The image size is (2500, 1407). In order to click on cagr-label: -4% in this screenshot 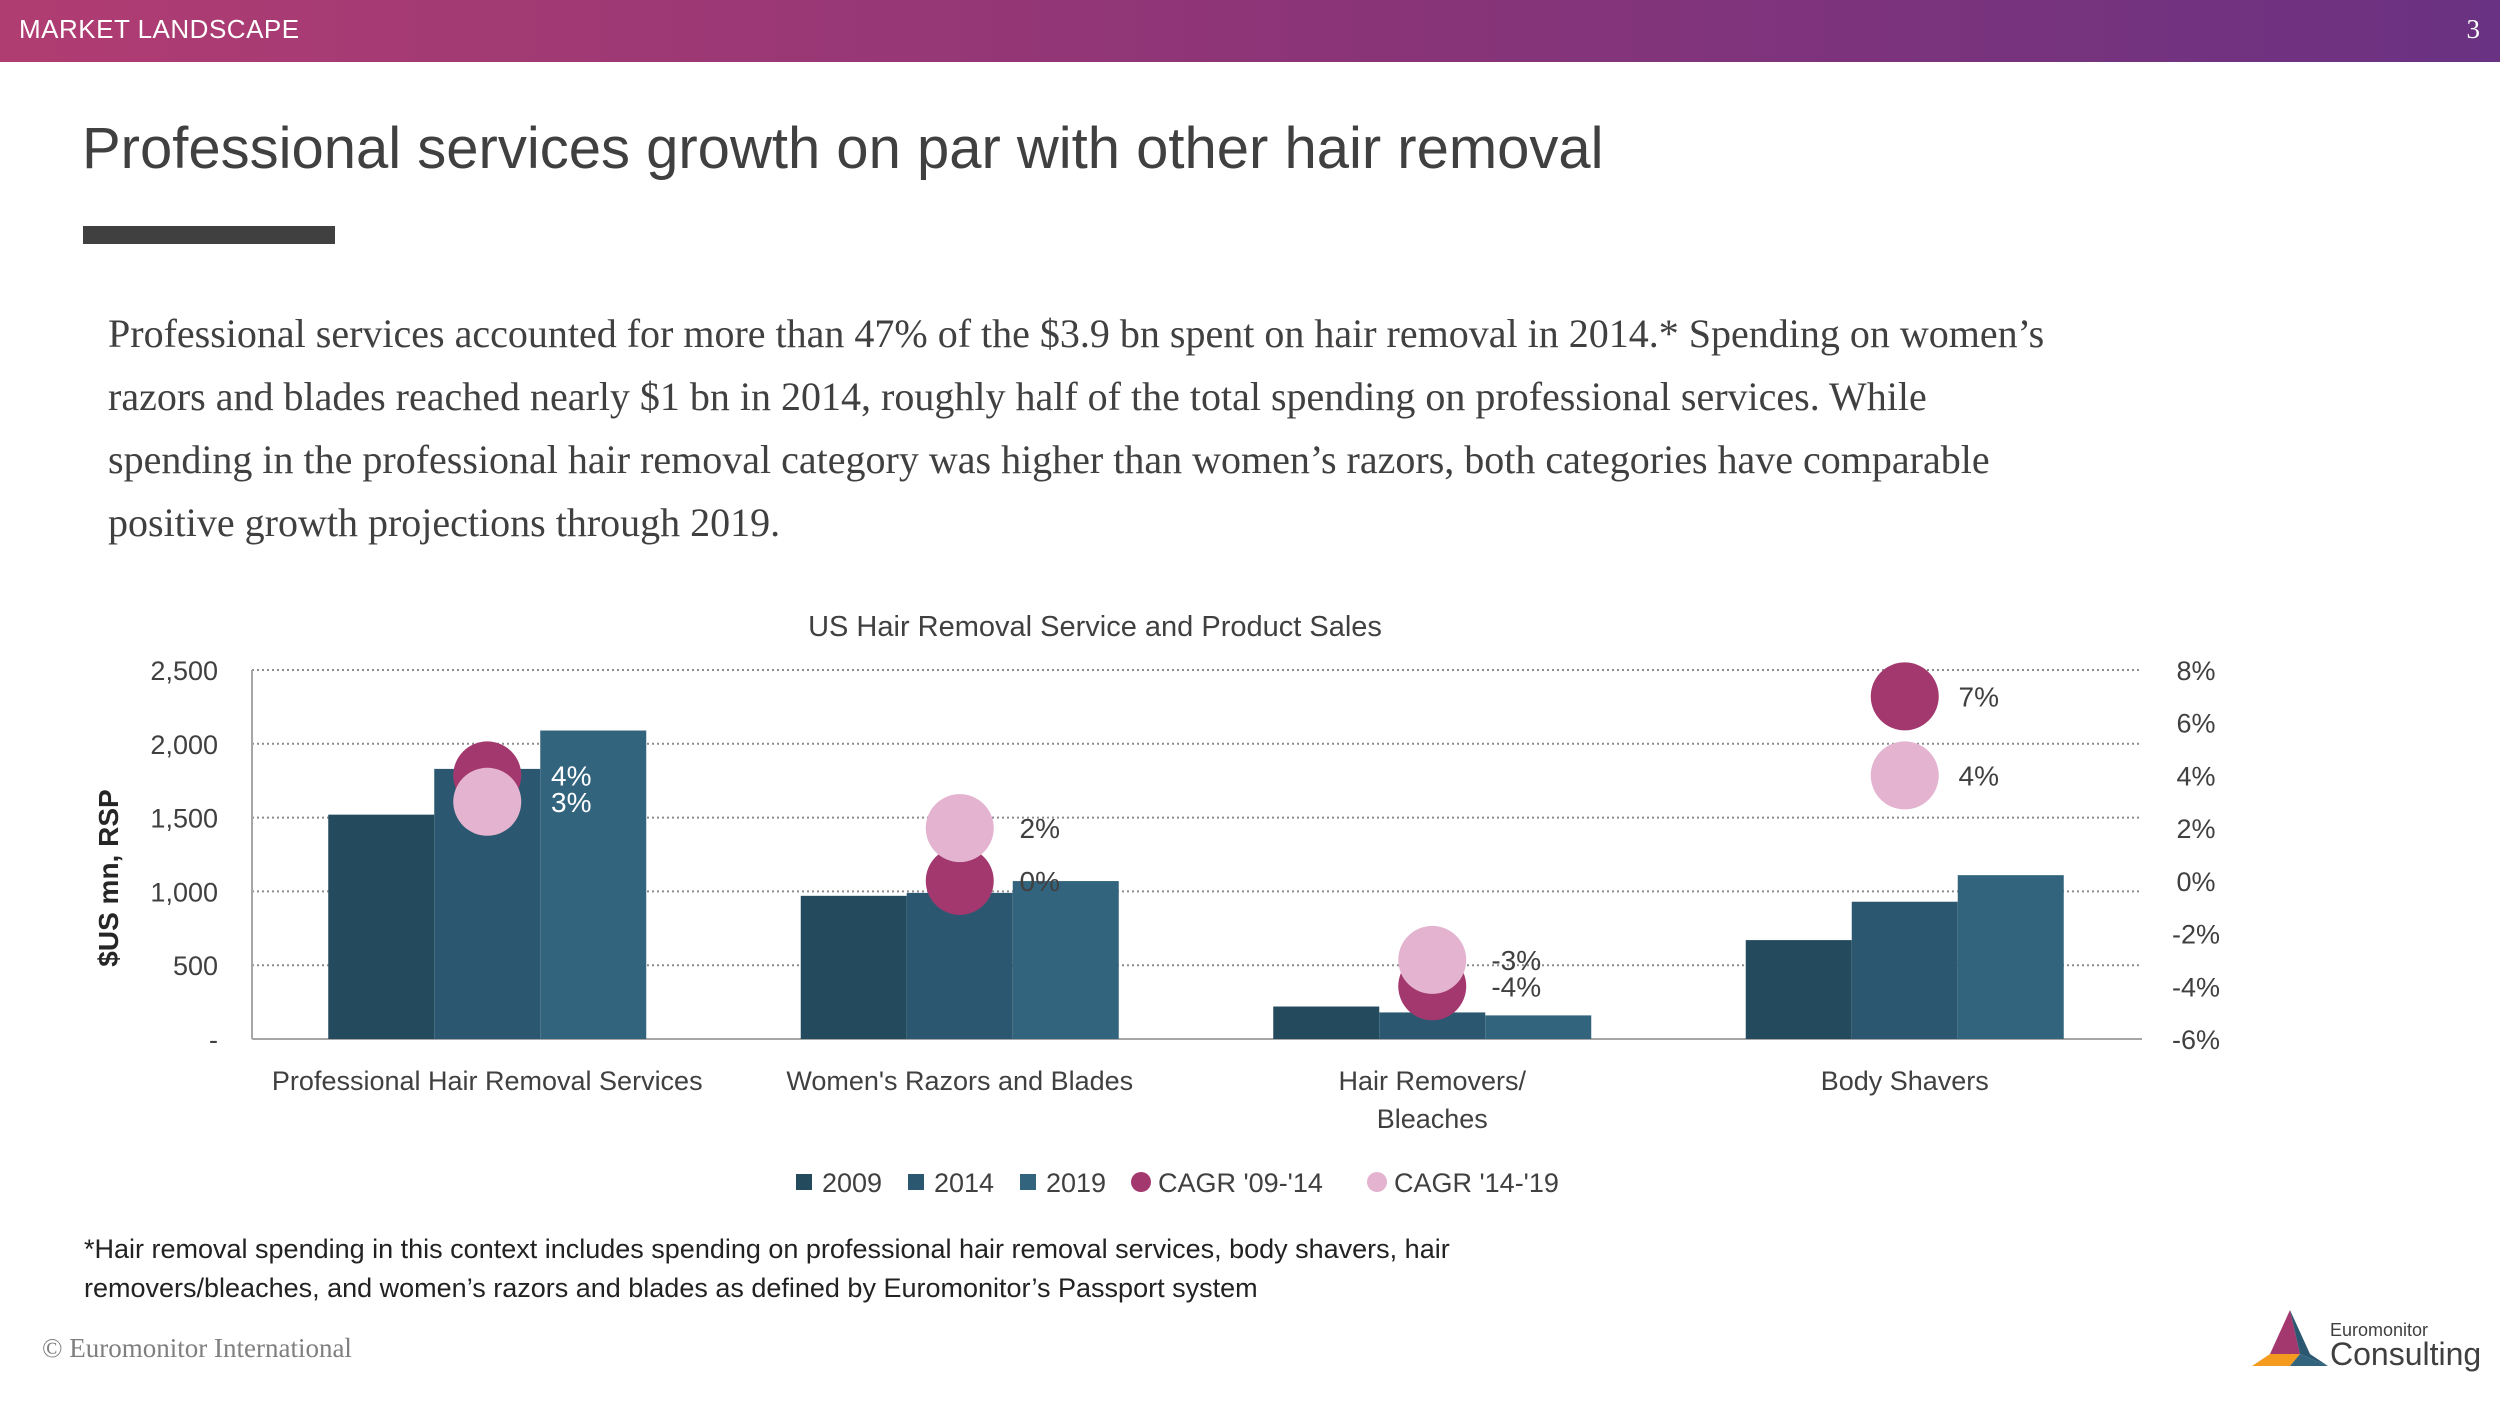, I will do `click(1516, 986)`.